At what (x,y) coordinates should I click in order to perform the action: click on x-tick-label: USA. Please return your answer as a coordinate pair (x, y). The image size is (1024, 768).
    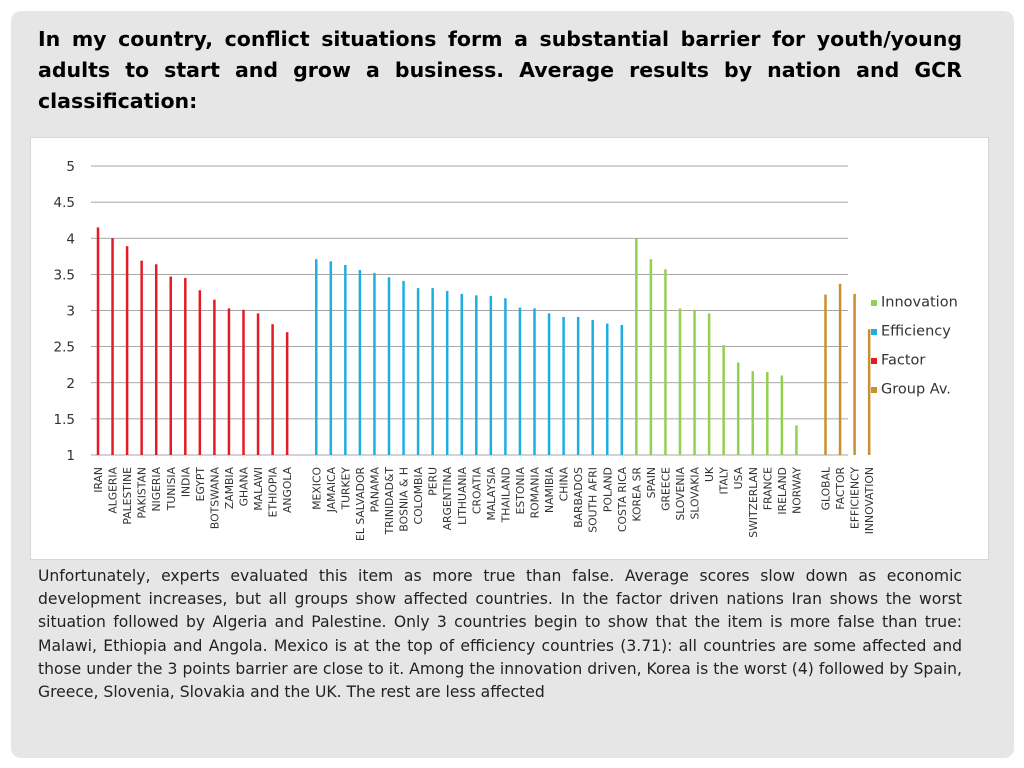
    Looking at the image, I should click on (738, 477).